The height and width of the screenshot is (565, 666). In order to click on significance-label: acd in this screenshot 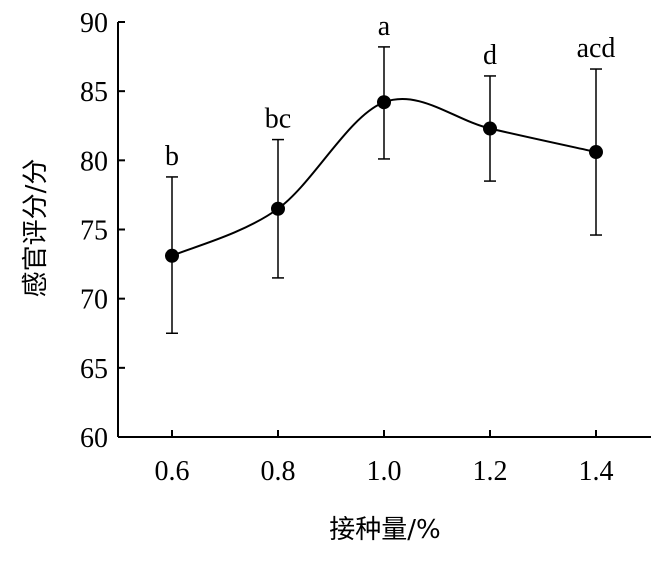, I will do `click(596, 48)`.